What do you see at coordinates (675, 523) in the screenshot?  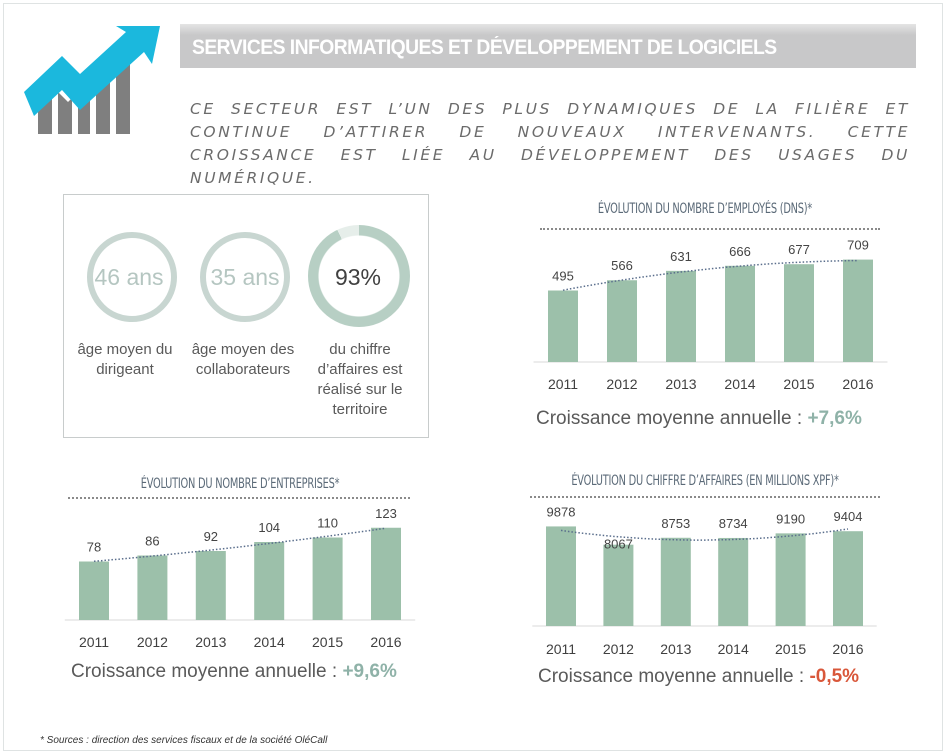 I see `chart-ca-value-label: 8753` at bounding box center [675, 523].